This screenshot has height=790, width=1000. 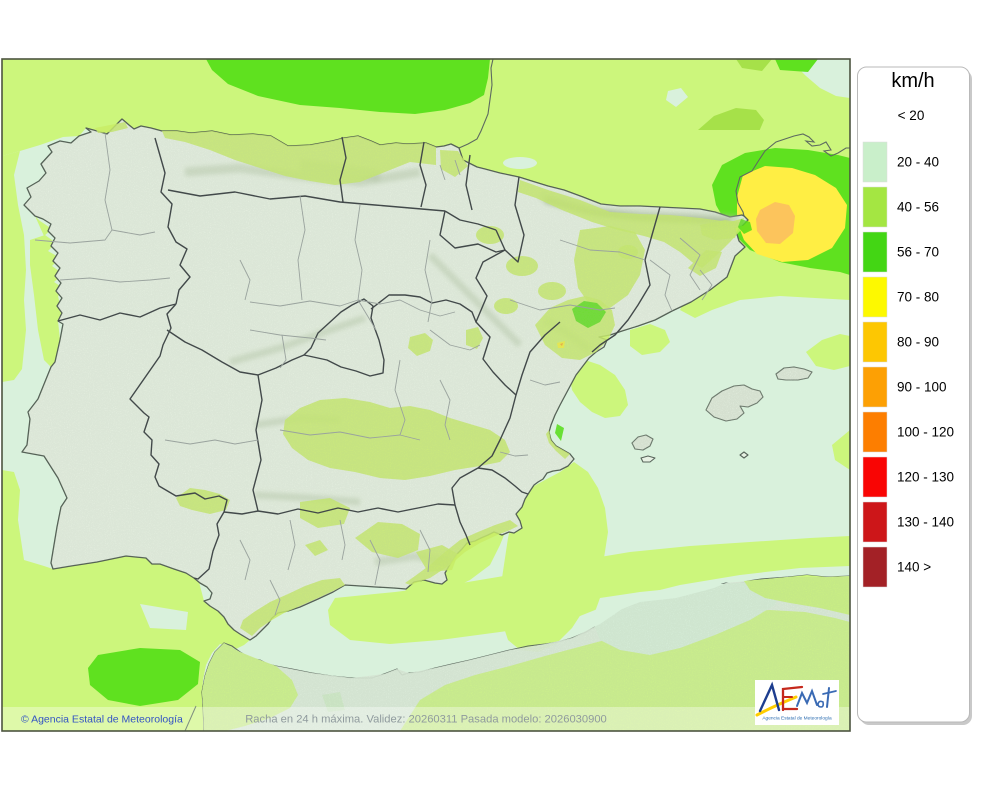 I want to click on svg-text: km/h, so click(x=912, y=81).